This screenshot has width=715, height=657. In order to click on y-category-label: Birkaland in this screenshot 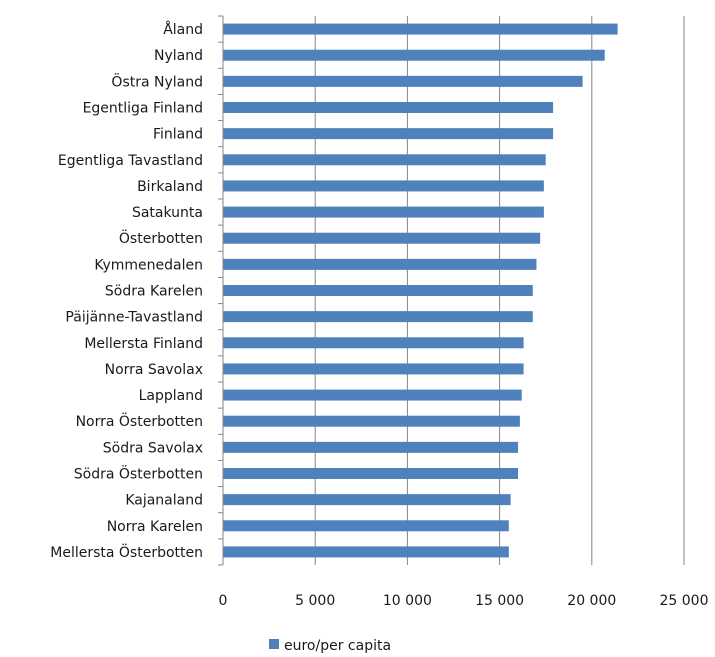, I will do `click(170, 187)`.